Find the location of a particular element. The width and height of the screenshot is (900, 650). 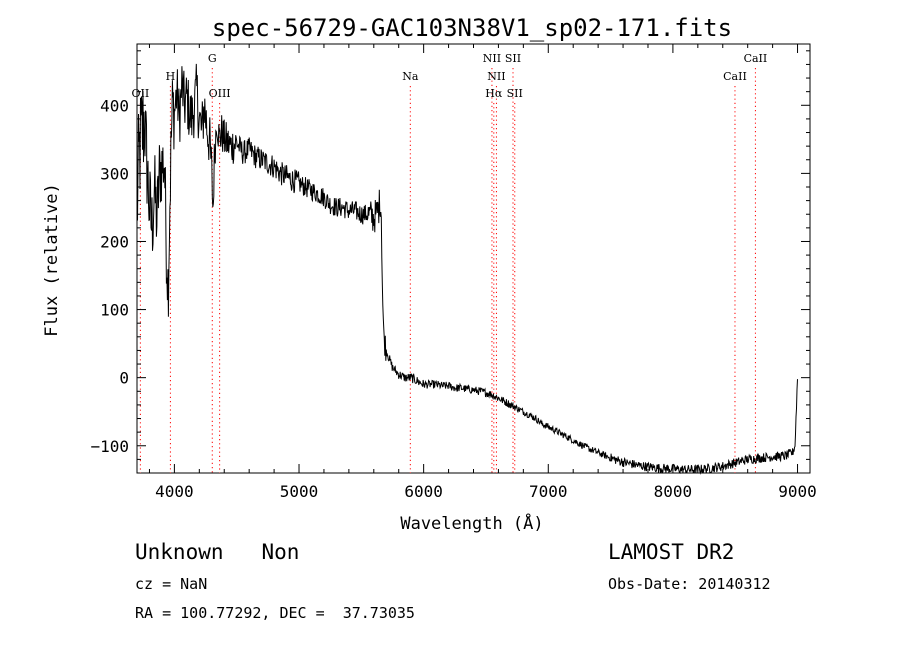

x-tick-label: 5000 is located at coordinates (299, 491).